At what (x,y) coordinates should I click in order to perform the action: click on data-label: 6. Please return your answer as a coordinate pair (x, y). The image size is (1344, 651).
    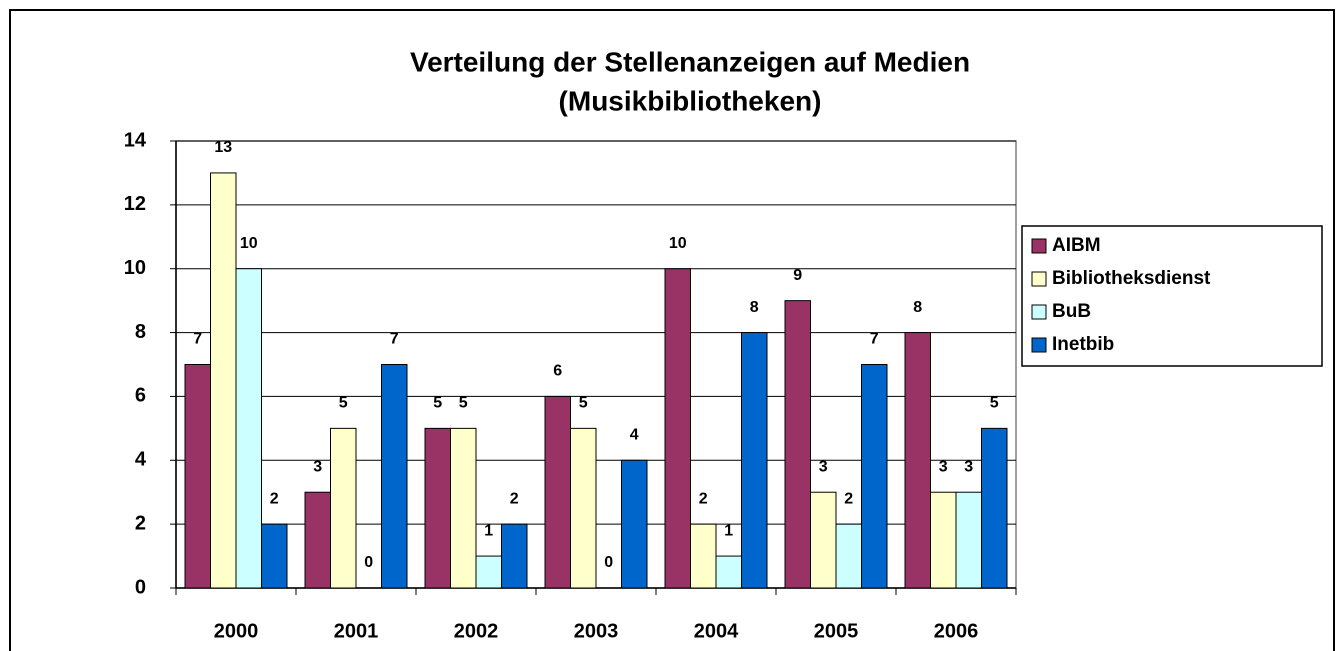
    Looking at the image, I should click on (557, 371).